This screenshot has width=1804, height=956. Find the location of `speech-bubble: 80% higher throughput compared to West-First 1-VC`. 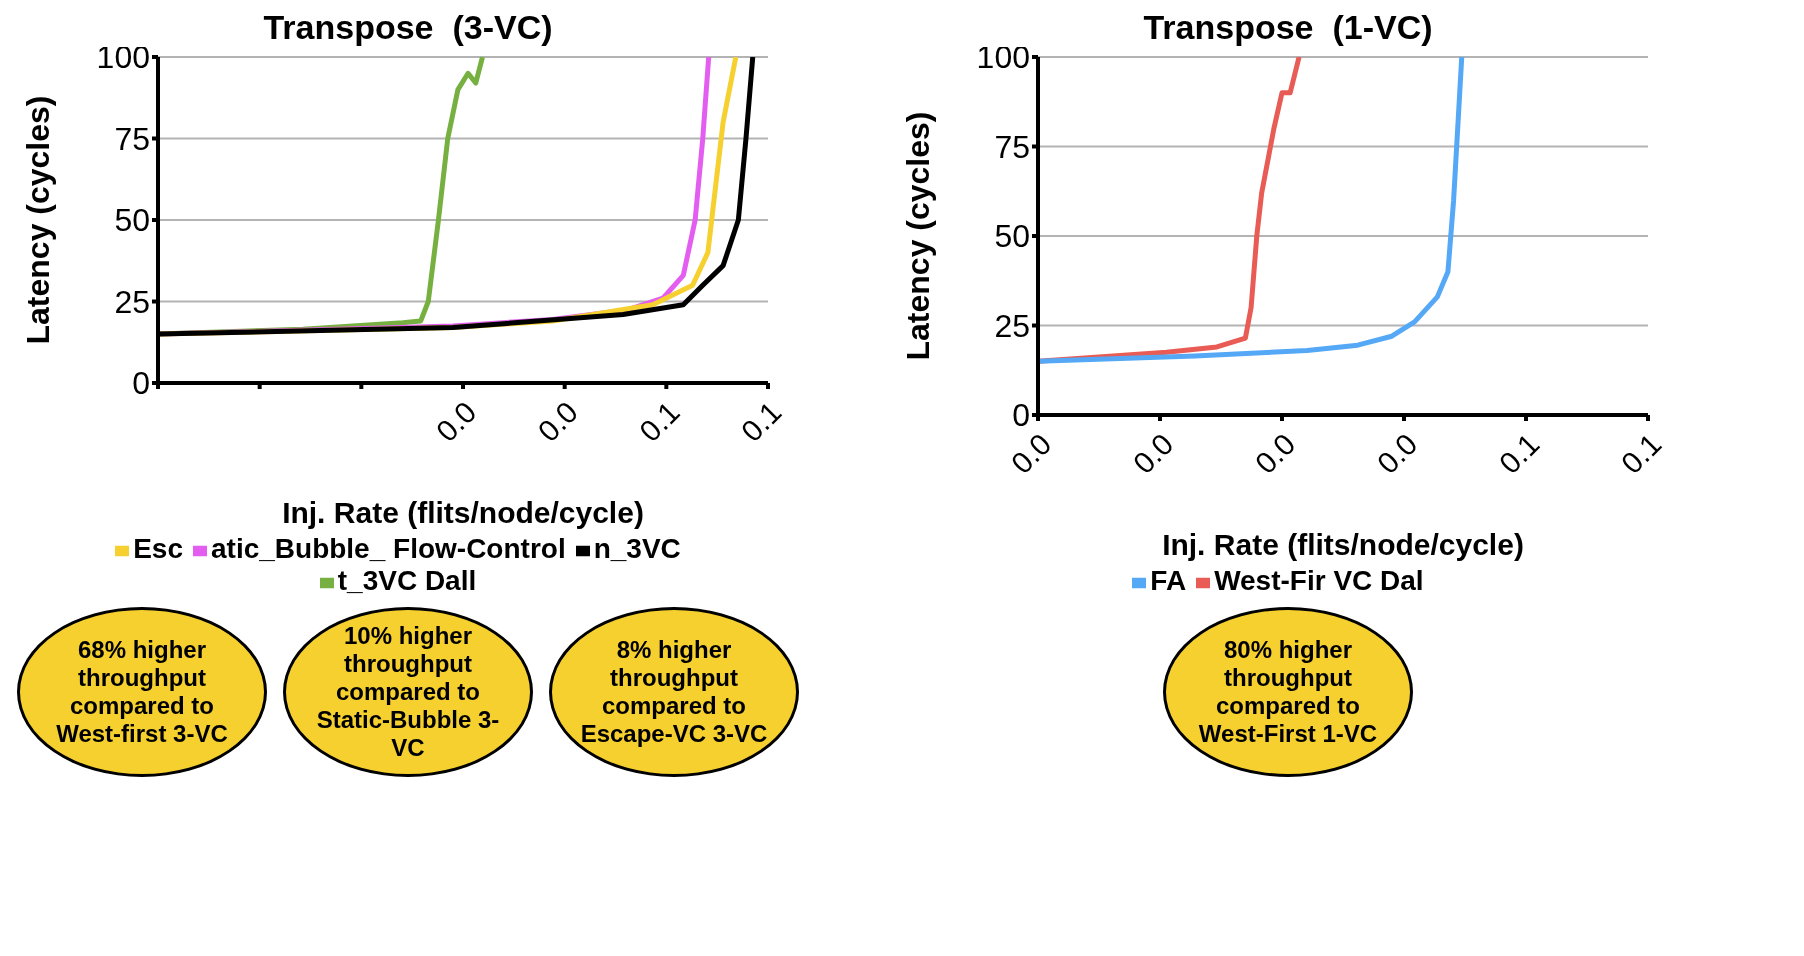

speech-bubble: 80% higher throughput compared to West-First 1-VC is located at coordinates (1288, 692).